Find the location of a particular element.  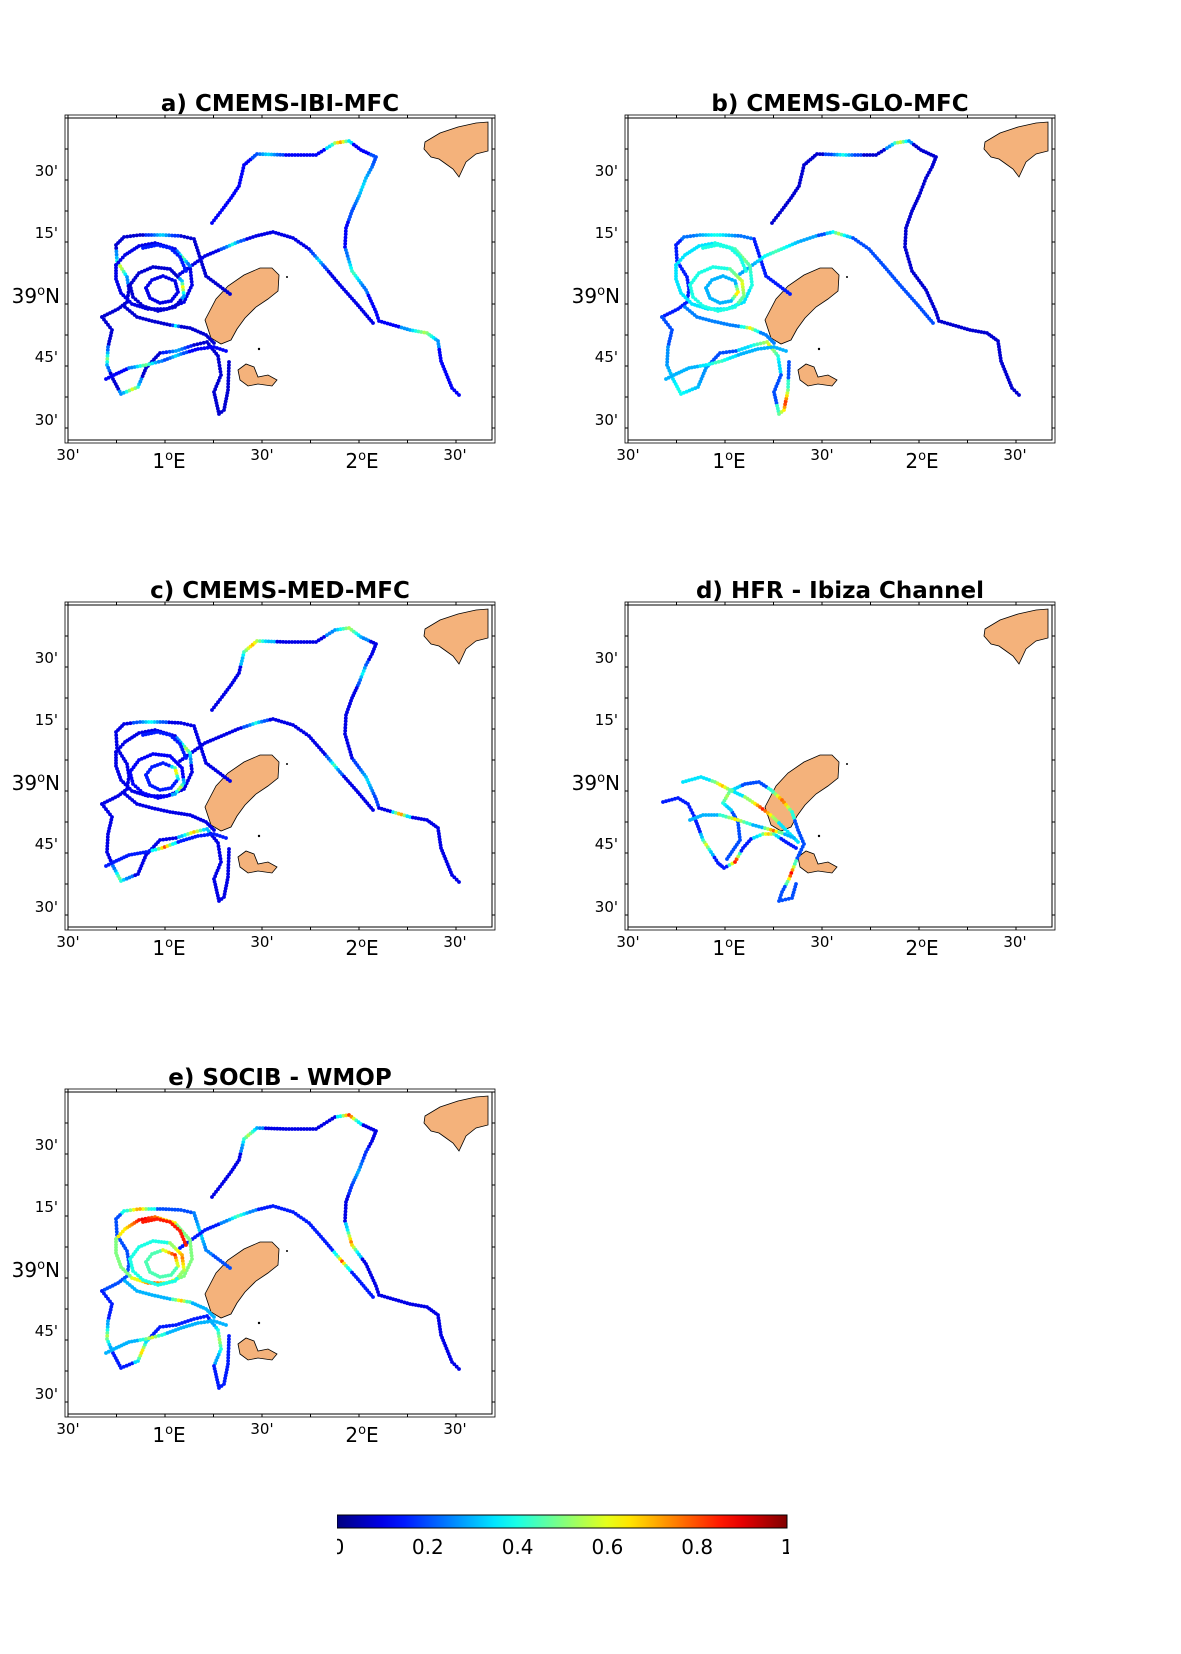

y-tick-label: 30' is located at coordinates (46, 907).